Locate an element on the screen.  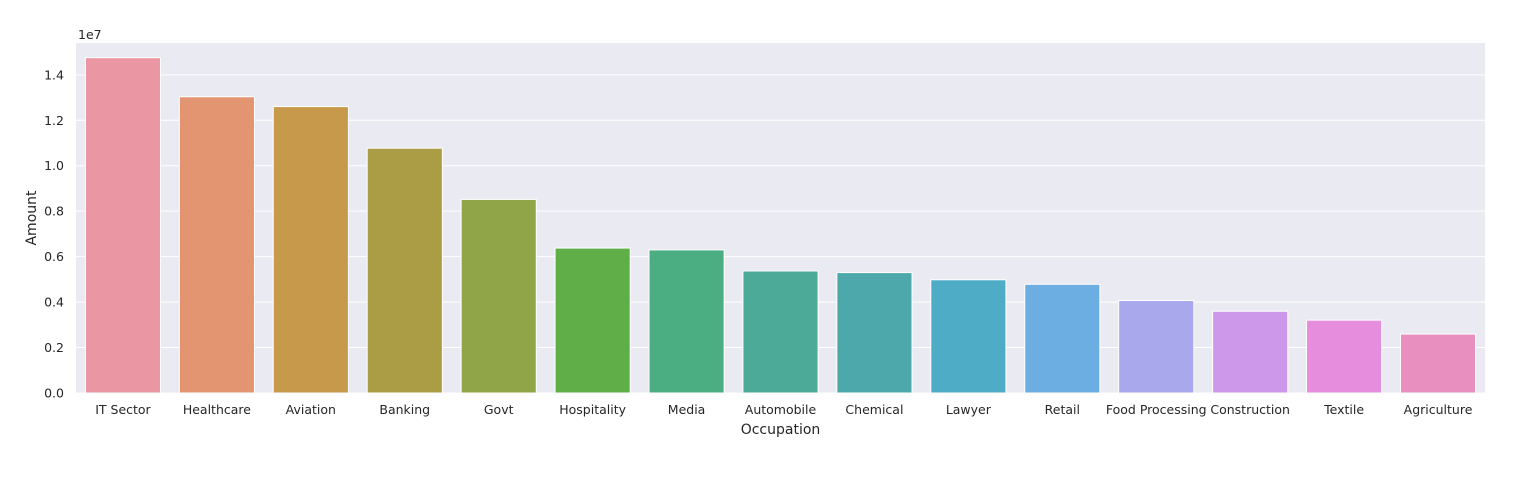
y-offset-label: 1e7 is located at coordinates (90, 34).